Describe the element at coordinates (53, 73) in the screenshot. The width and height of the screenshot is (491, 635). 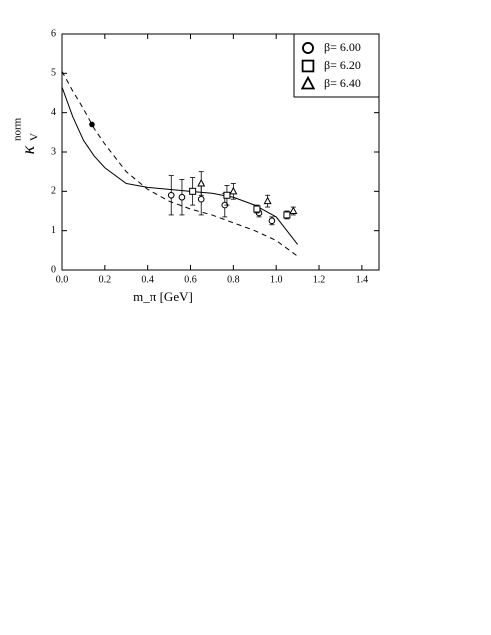
I see `y-tick-label: 5` at that location.